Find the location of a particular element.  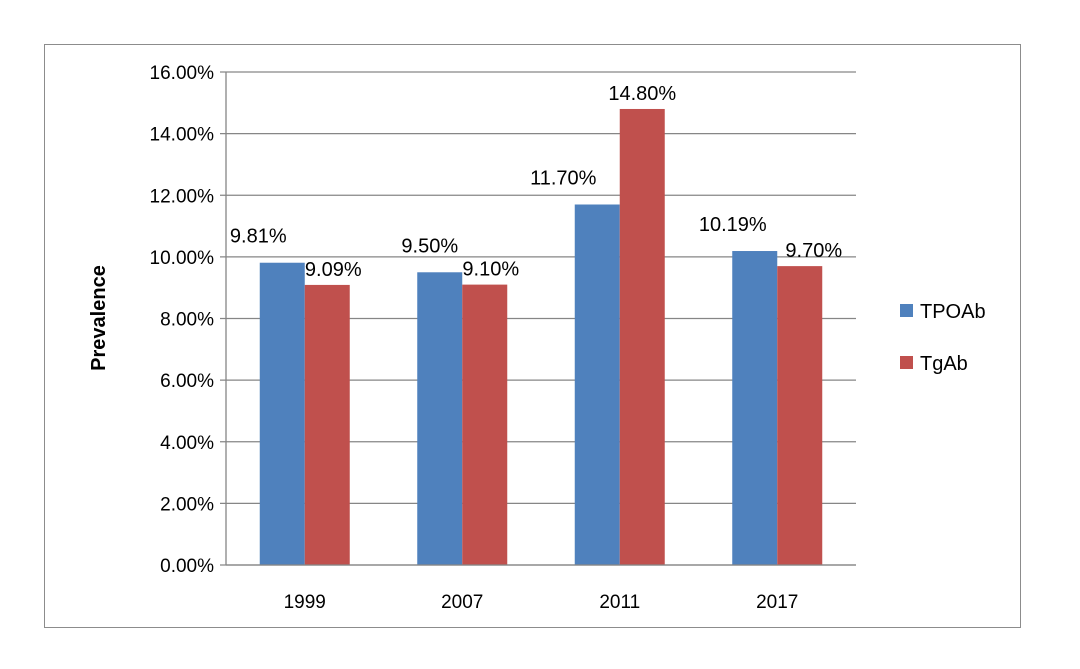

tpoab-bar-2007 is located at coordinates (440, 418).